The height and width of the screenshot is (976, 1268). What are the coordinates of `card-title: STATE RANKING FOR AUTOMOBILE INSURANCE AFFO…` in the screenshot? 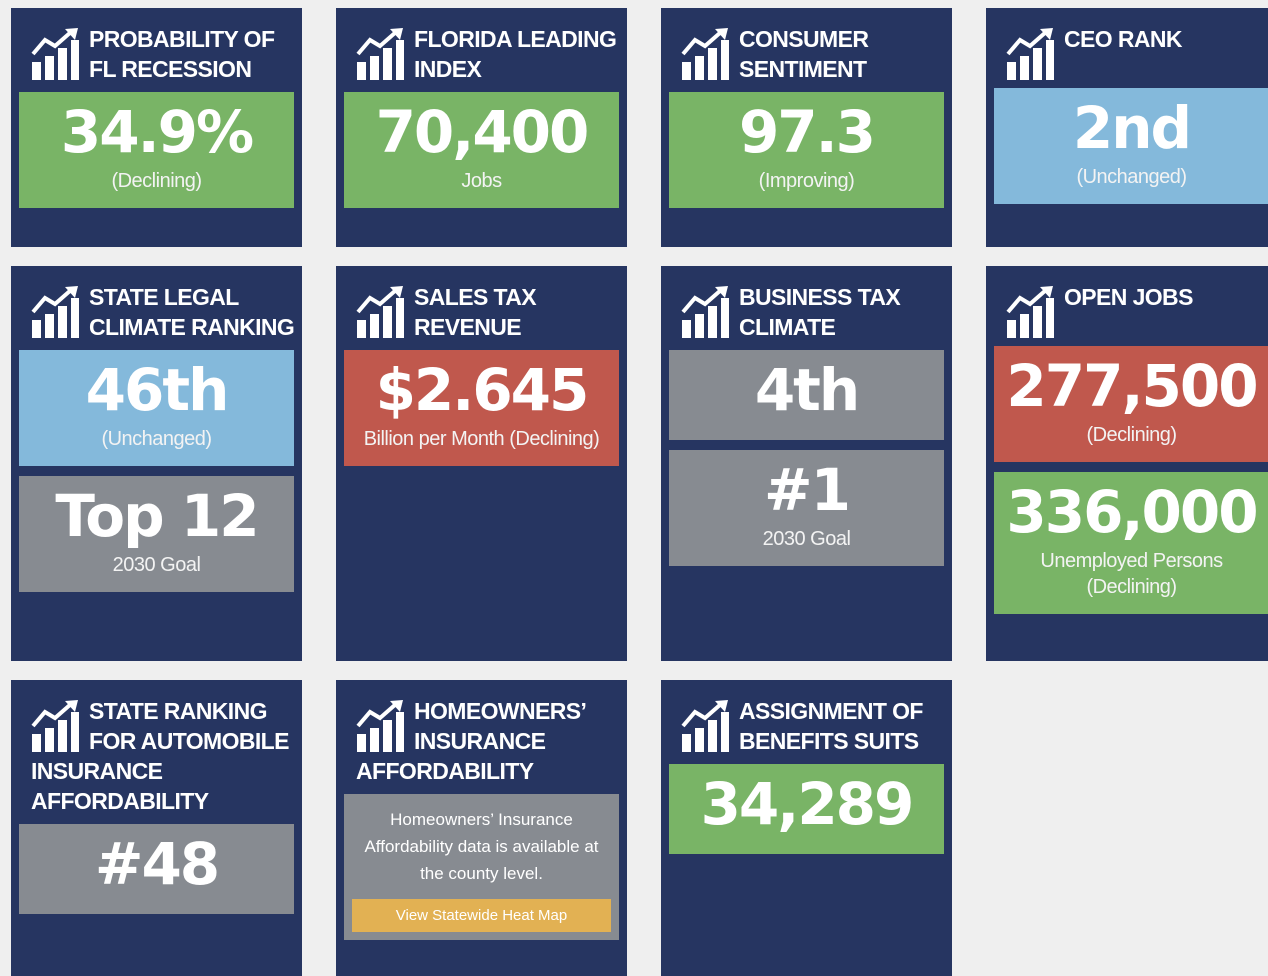 It's located at (156, 756).